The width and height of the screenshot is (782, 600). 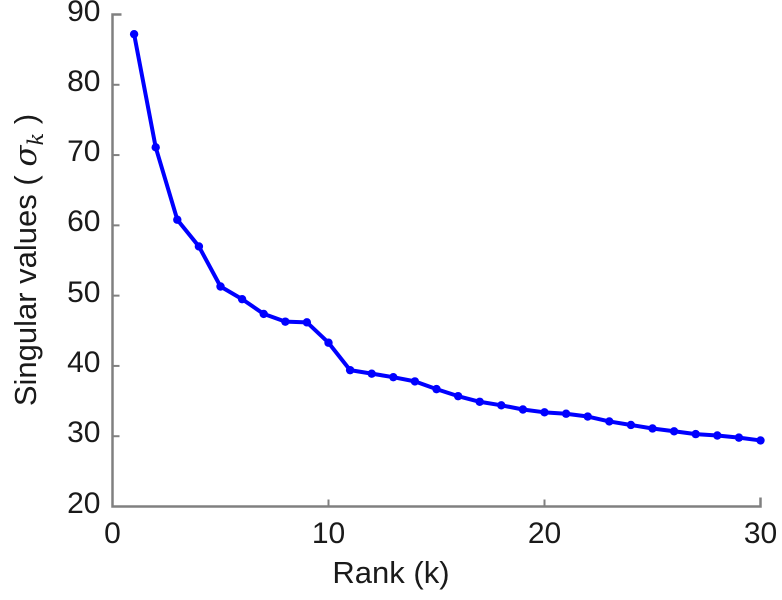 I want to click on sigma-symbol: σ, so click(x=26, y=156).